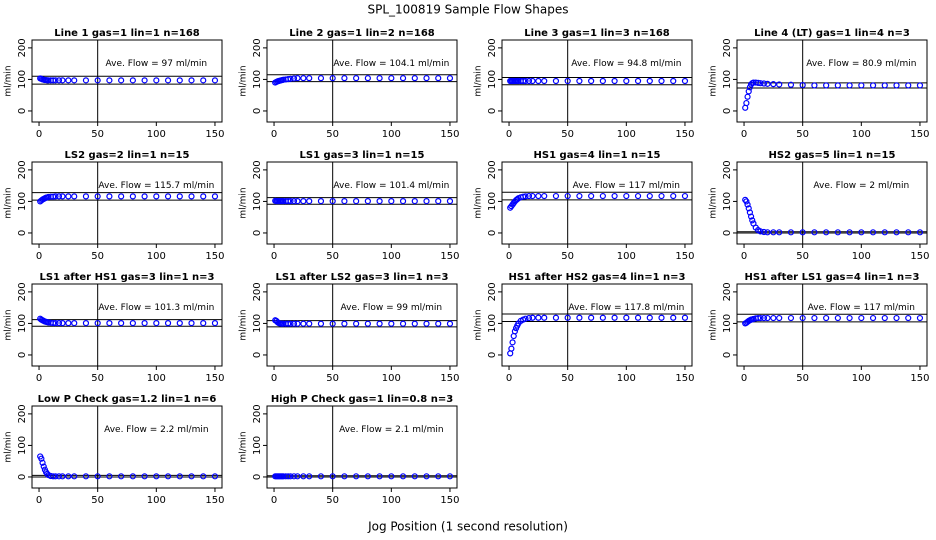 This screenshot has height=540, width=936. Describe the element at coordinates (626, 186) in the screenshot. I see `annotation: Ave. Flow = 117 ml/min` at that location.